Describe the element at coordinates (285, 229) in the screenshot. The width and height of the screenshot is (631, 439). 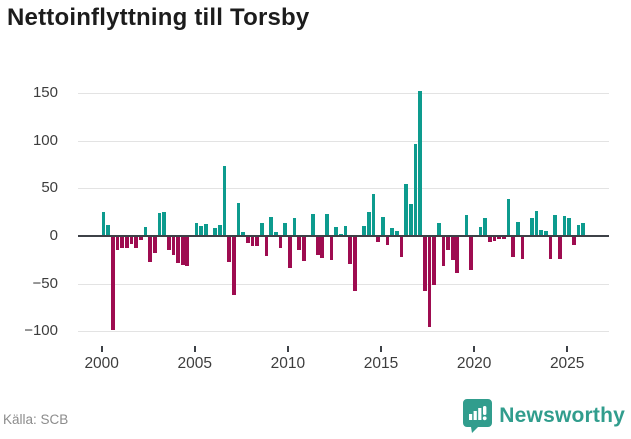
I see `bar-2009-Q4` at that location.